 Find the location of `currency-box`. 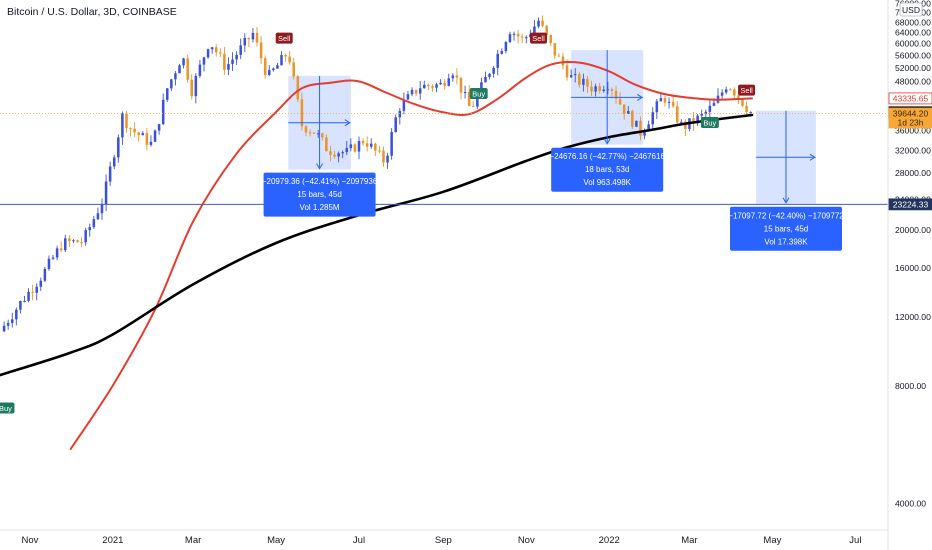

currency-box is located at coordinates (911, 9).